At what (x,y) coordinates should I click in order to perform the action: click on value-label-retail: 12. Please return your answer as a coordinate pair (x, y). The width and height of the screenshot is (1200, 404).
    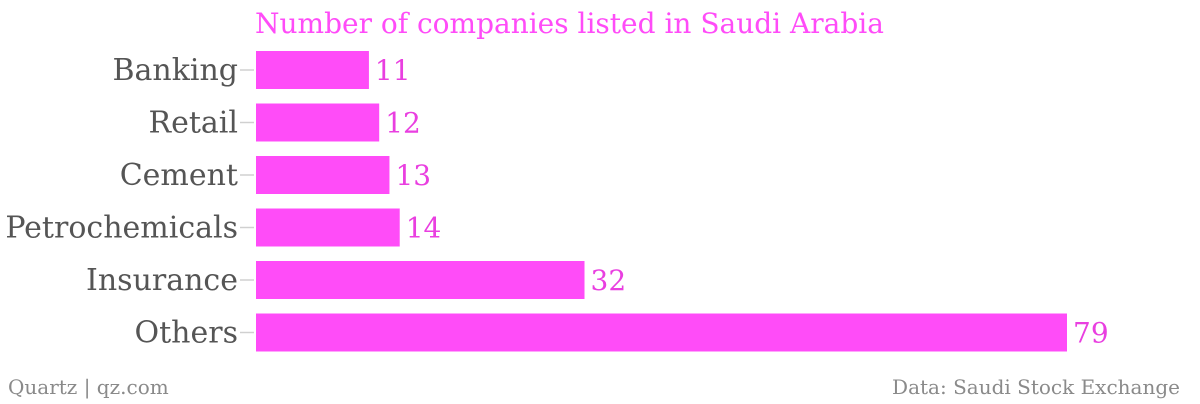
    Looking at the image, I should click on (403, 123).